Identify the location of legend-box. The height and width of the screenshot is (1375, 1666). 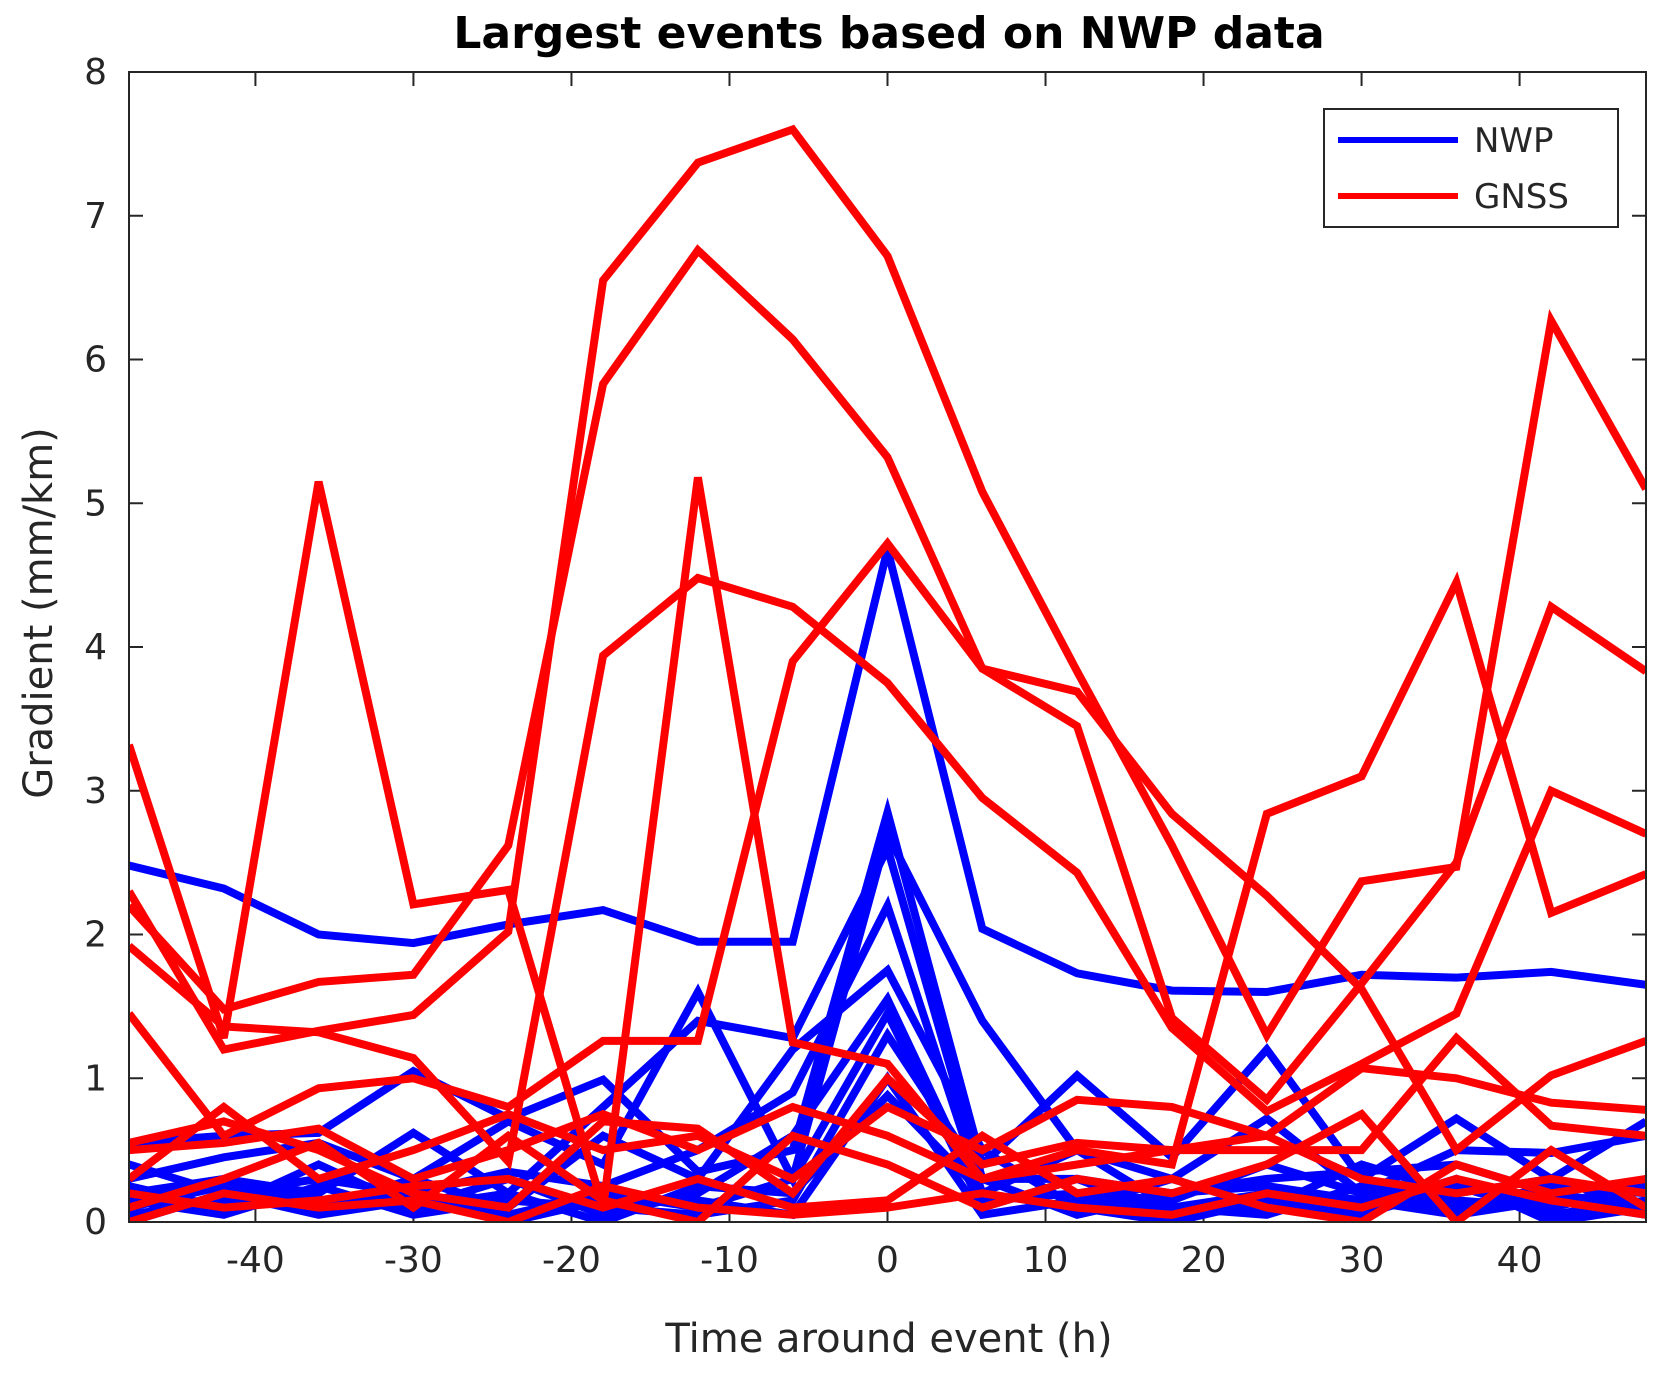
(1471, 168).